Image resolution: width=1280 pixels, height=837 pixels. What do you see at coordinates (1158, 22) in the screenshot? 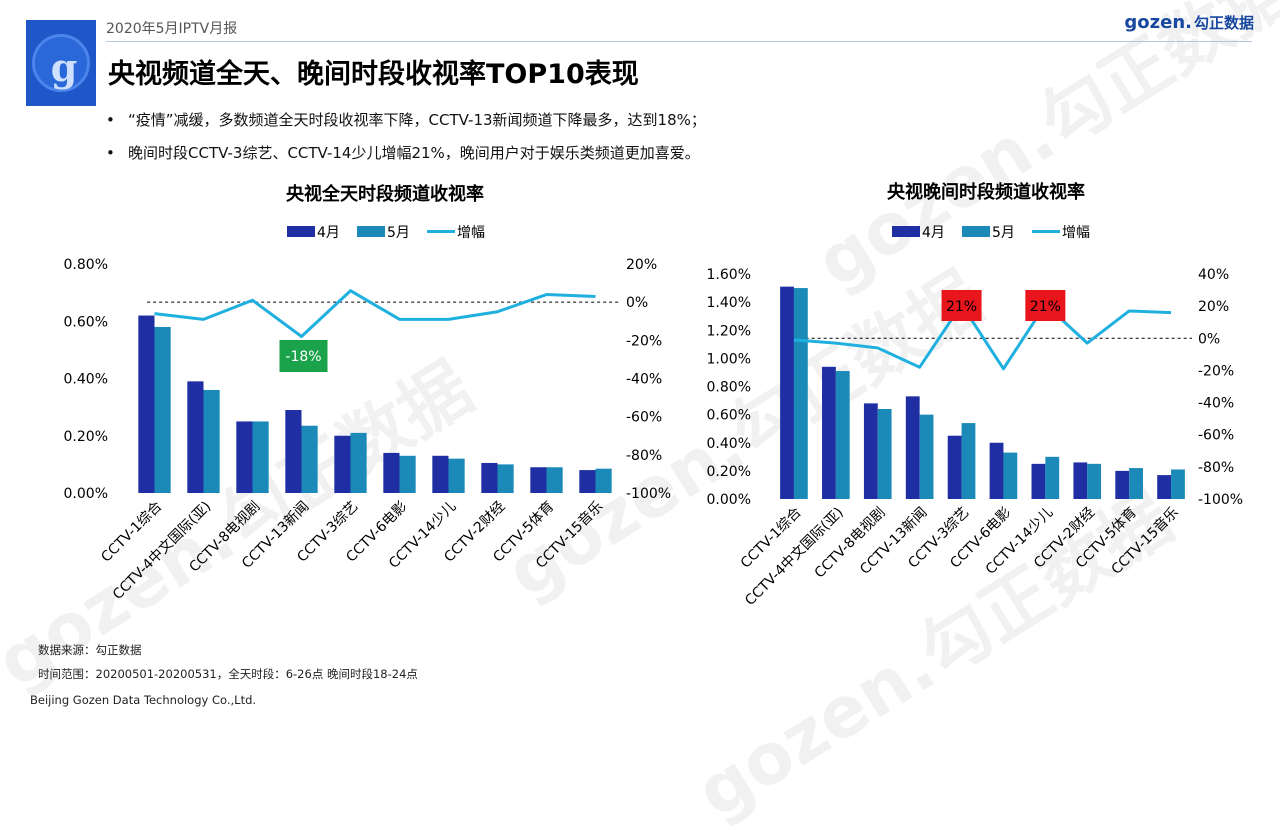
I see `brand-name: gozen.` at bounding box center [1158, 22].